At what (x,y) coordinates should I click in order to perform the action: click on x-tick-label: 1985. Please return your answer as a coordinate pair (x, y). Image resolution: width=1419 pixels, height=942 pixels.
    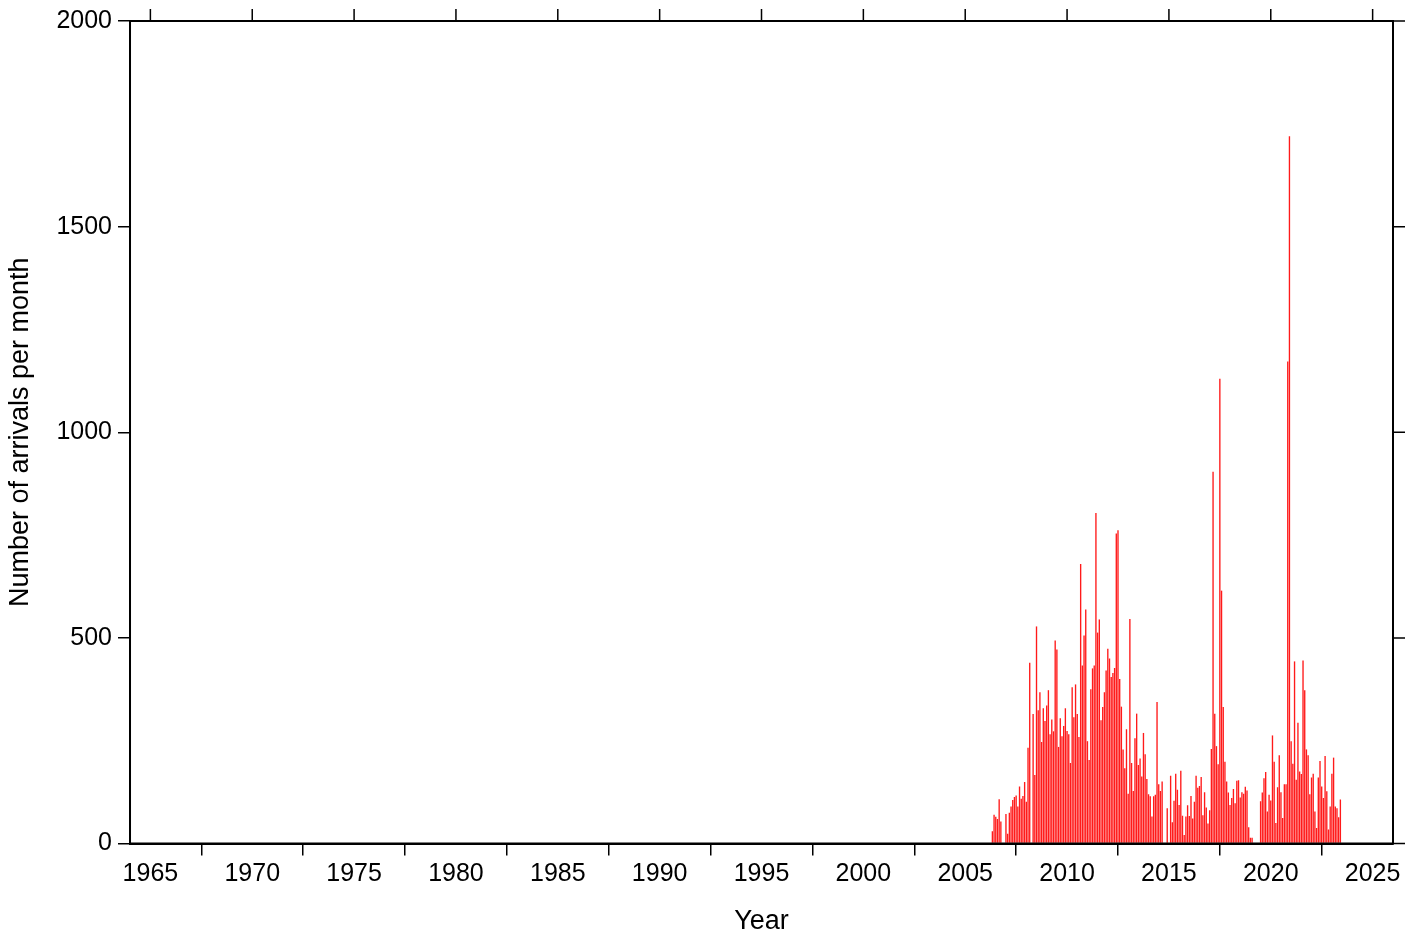
    Looking at the image, I should click on (557, 872).